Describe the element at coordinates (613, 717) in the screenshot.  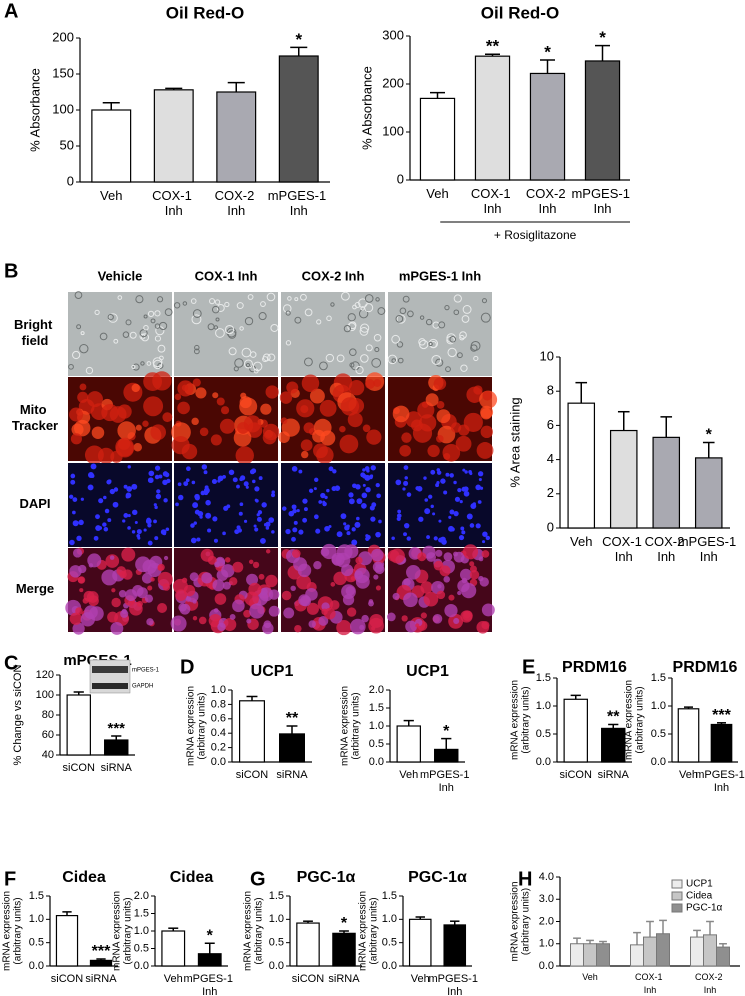
I see `significance-marker: **` at that location.